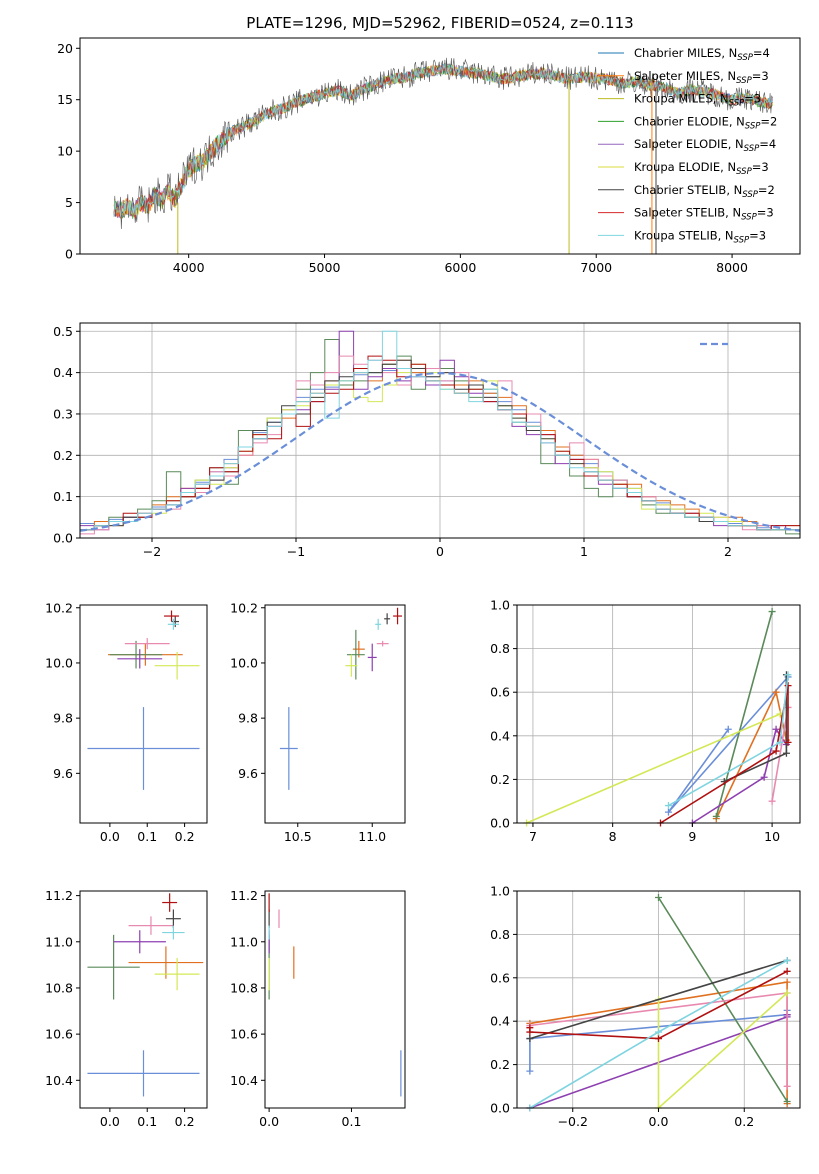 This screenshot has width=819, height=1174. What do you see at coordinates (59, 987) in the screenshot?
I see `y-tick-label: 10.8` at bounding box center [59, 987].